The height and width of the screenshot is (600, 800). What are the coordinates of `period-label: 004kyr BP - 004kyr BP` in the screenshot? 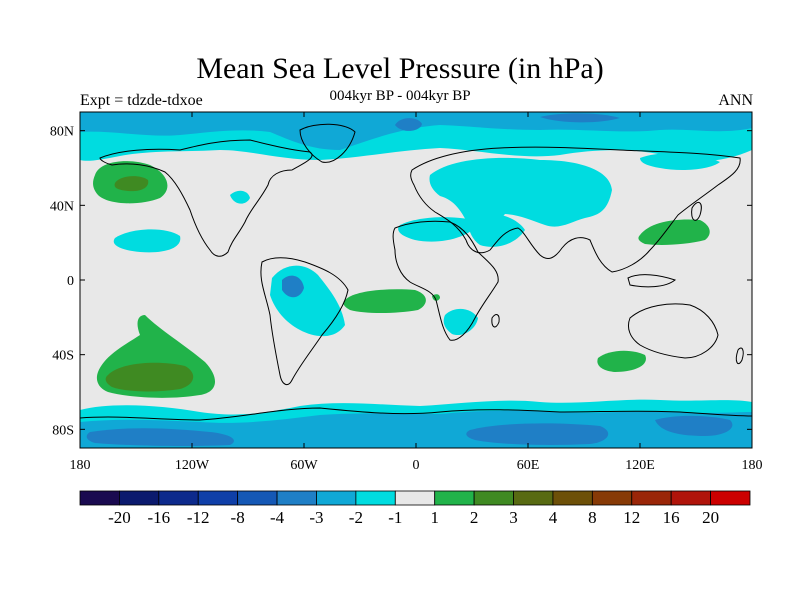 It's located at (400, 96).